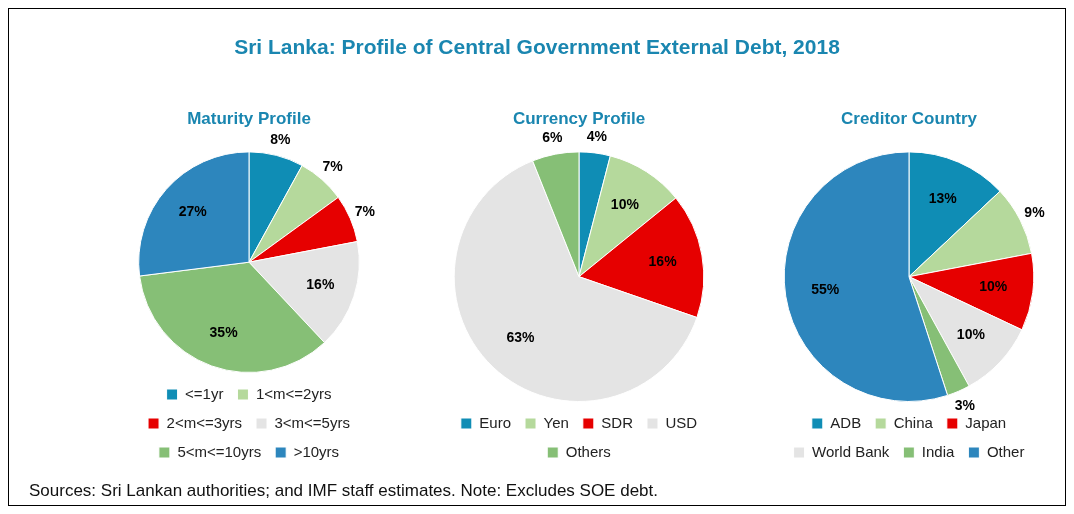 The height and width of the screenshot is (514, 1074). I want to click on chart-title: Currency Profile, so click(579, 118).